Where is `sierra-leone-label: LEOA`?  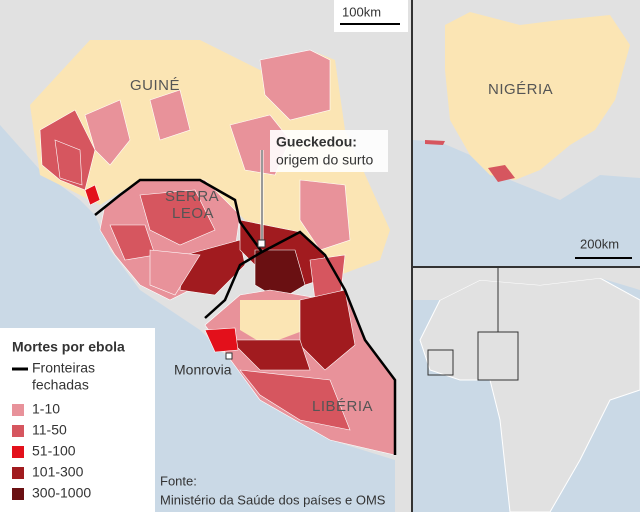 sierra-leone-label: LEOA is located at coordinates (193, 213).